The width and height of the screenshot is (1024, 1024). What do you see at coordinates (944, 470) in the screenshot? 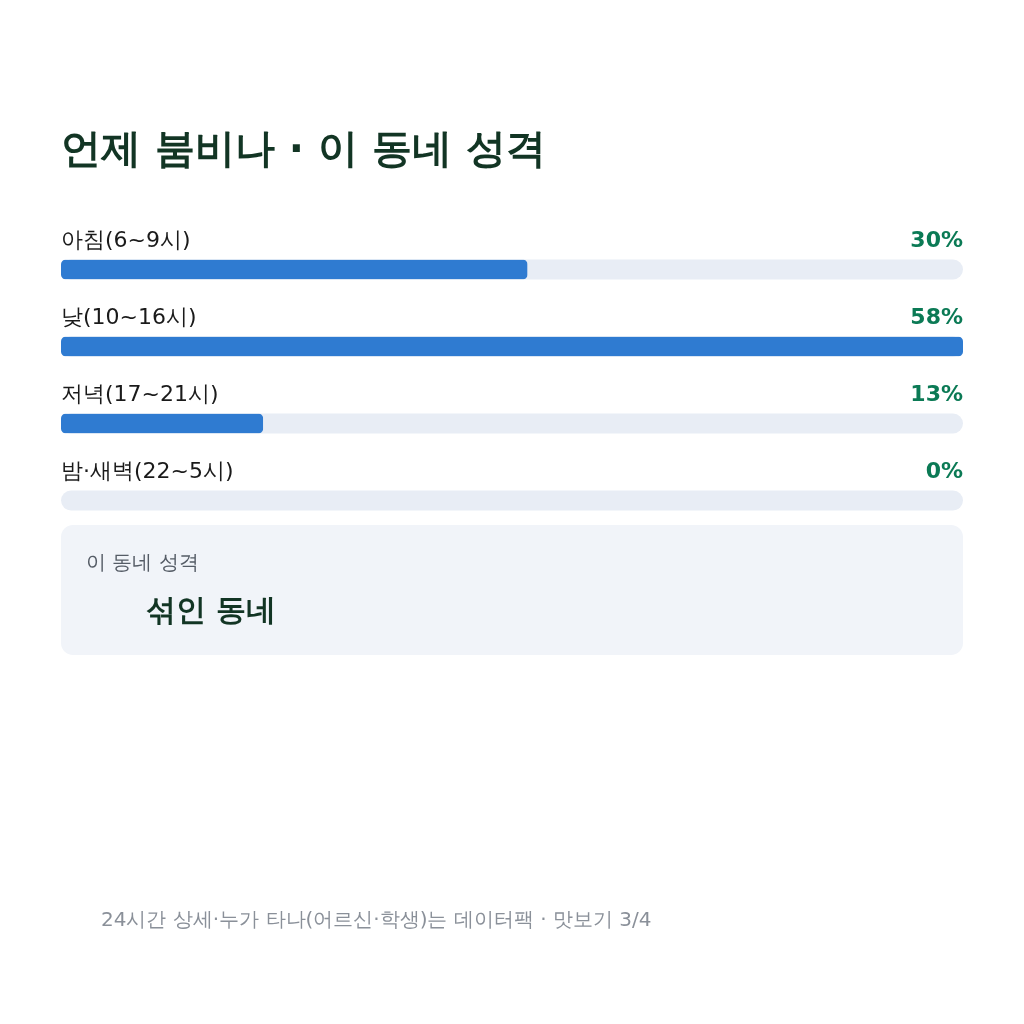
I see `data-label: 0%` at bounding box center [944, 470].